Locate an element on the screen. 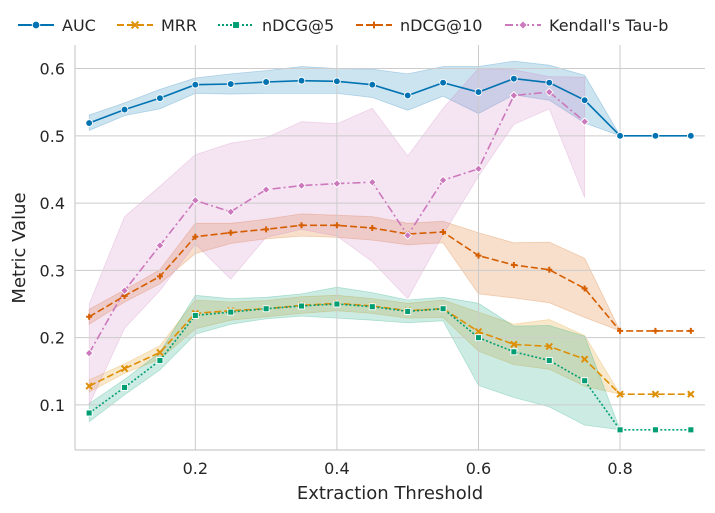  x-tick-label: 0.4 is located at coordinates (336, 468).